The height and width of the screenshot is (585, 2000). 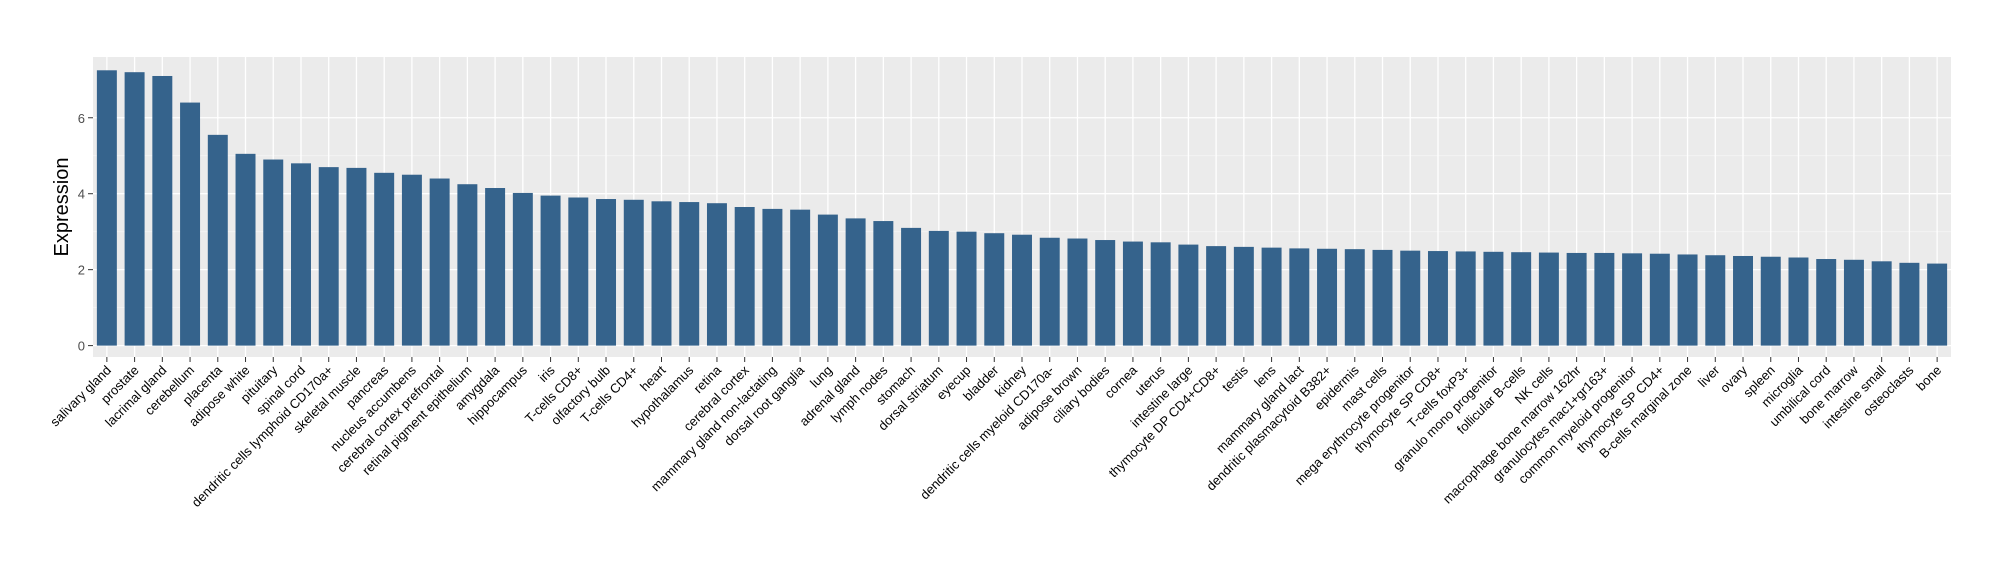 I want to click on y-tick-label: 2, so click(x=81, y=270).